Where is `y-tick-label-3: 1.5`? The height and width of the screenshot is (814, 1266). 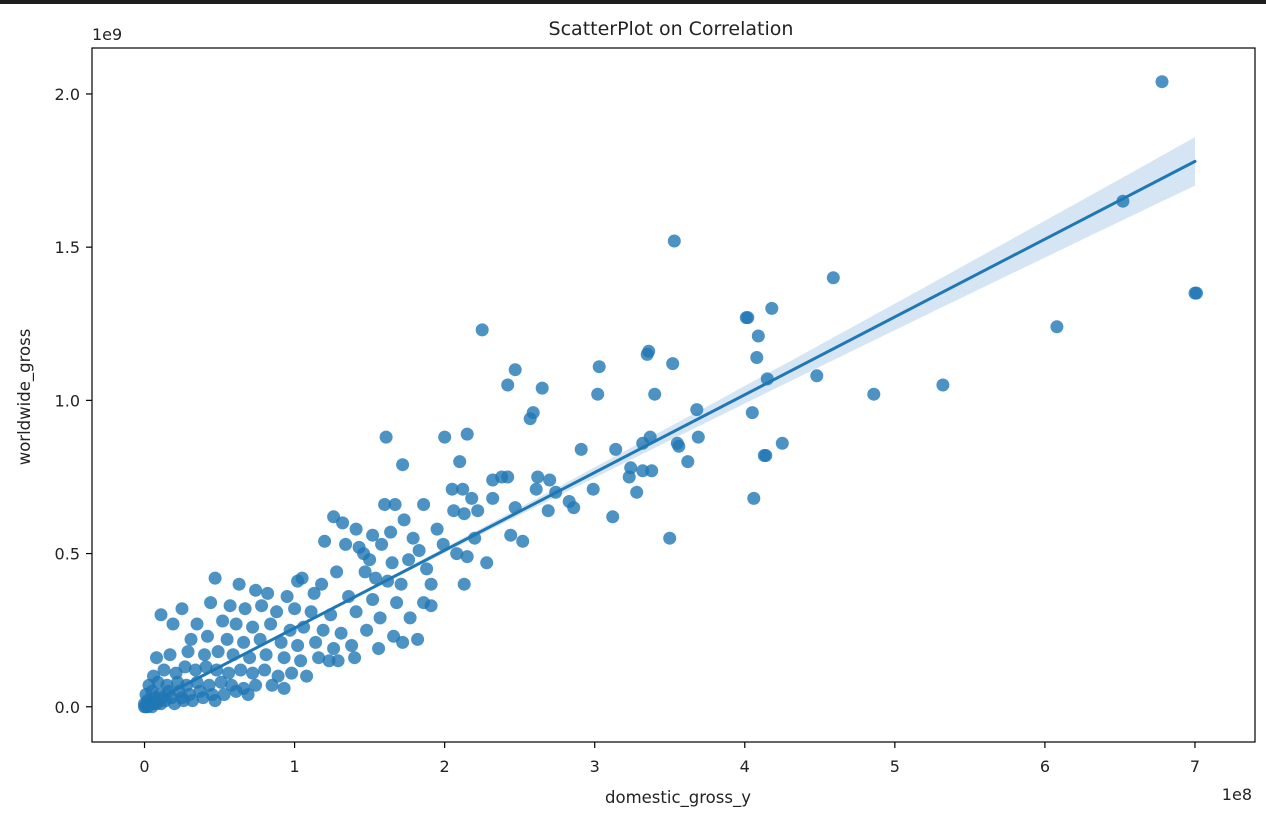 y-tick-label-3: 1.5 is located at coordinates (67, 247).